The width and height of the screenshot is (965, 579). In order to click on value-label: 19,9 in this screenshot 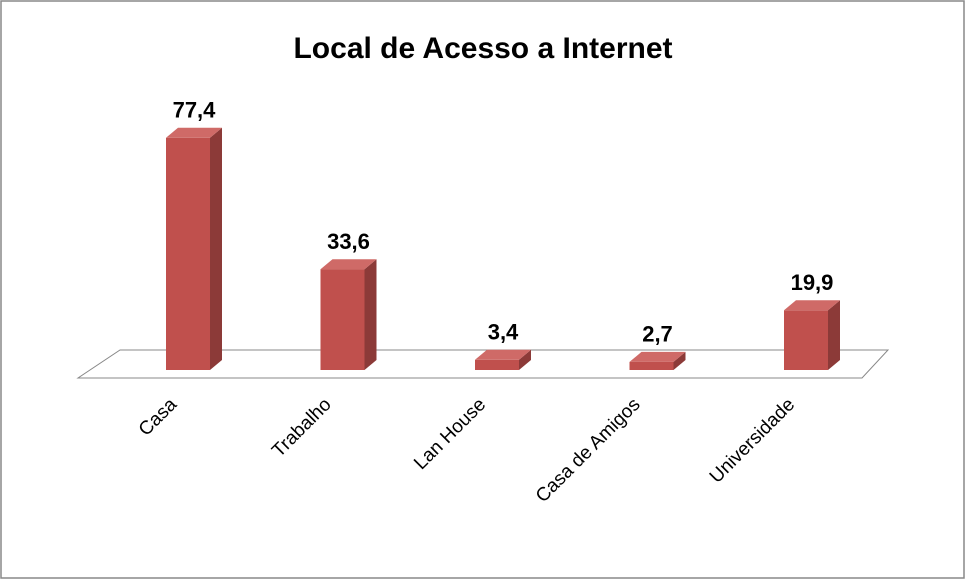, I will do `click(812, 282)`.